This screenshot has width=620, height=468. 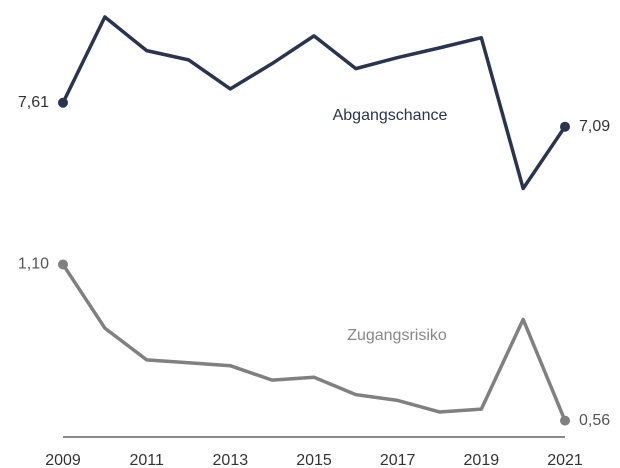 I want to click on x-tick-label: 2009, so click(x=63, y=460).